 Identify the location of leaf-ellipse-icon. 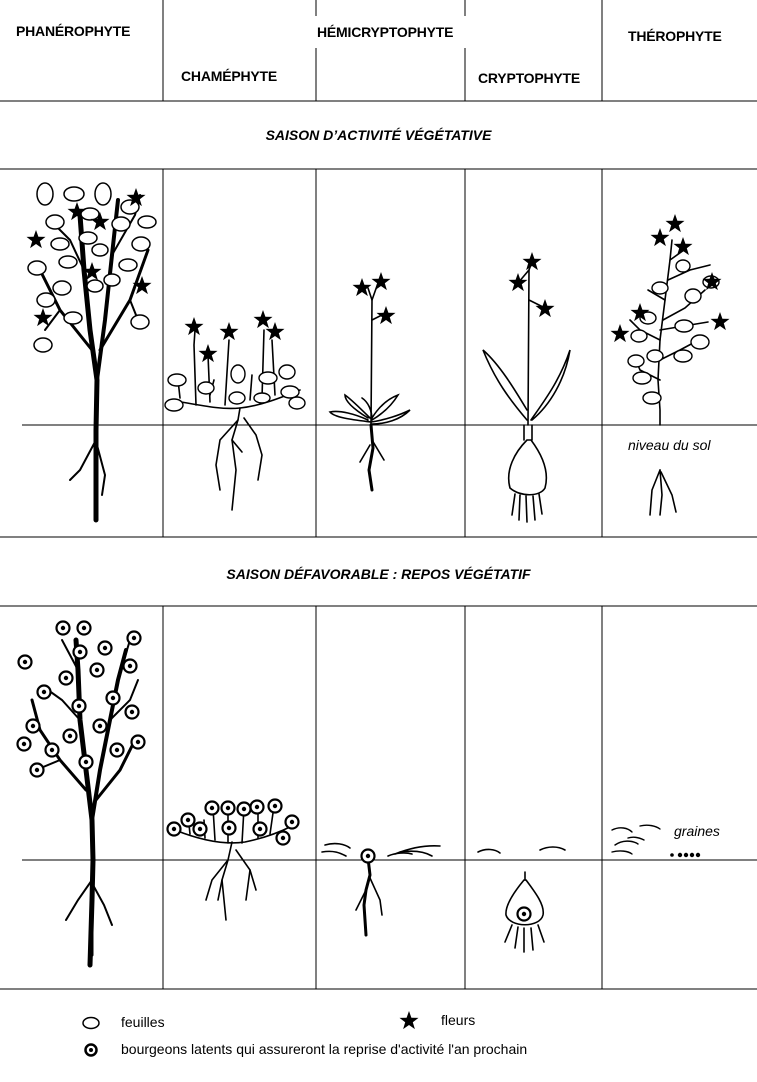
(91, 1023).